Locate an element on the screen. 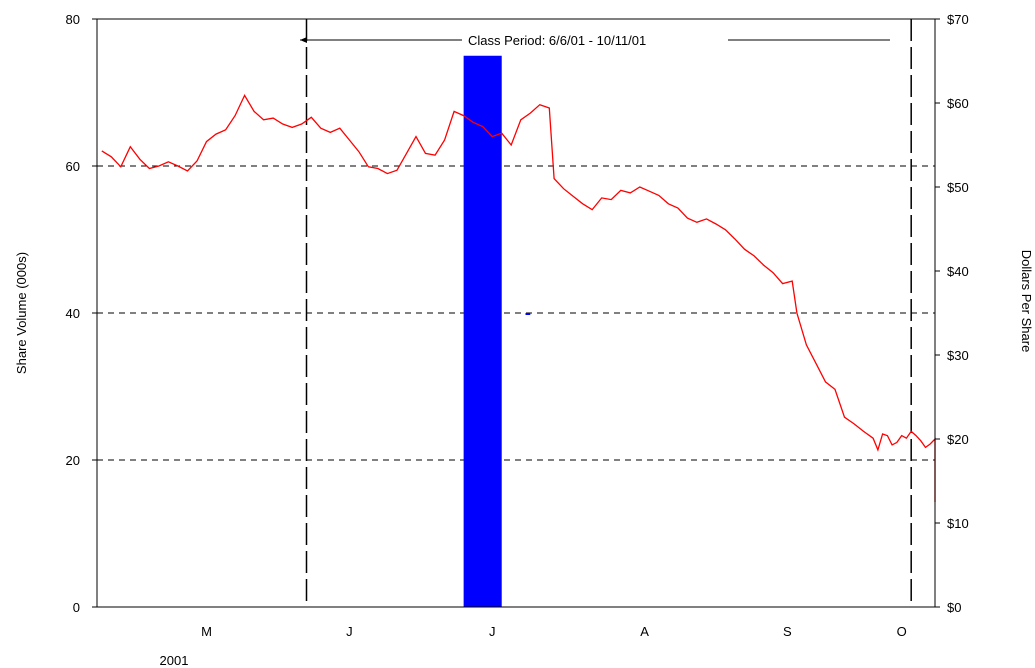  class-period-label: Class Period: 6/6/01 - 10/11/01 is located at coordinates (557, 40).